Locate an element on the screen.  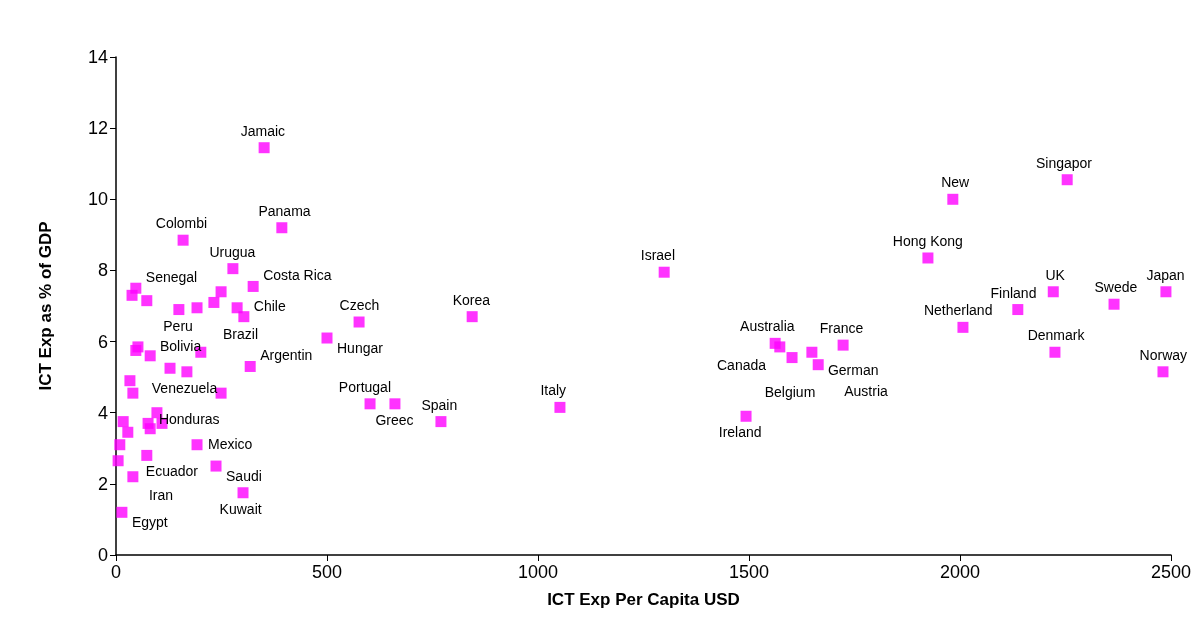
annotation: Singapor is located at coordinates (1064, 162).